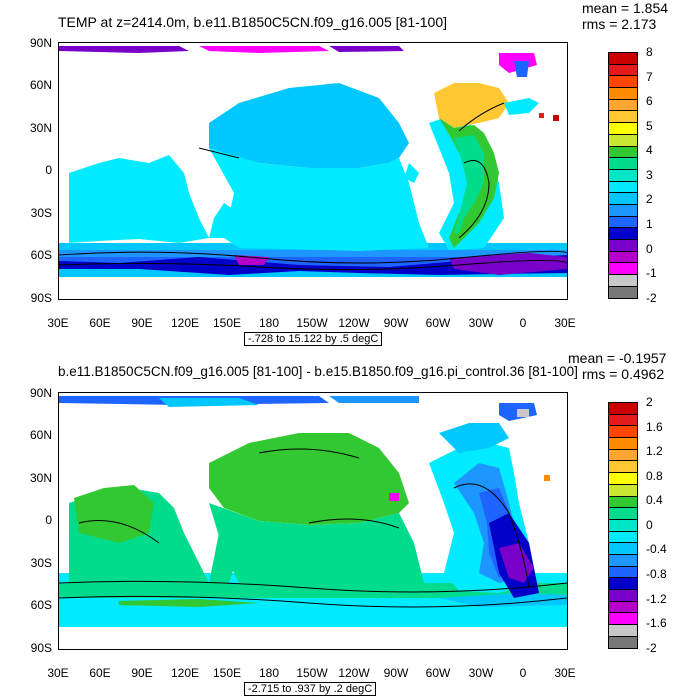 This screenshot has width=700, height=700. I want to click on lon-label: 120E, so click(185, 673).